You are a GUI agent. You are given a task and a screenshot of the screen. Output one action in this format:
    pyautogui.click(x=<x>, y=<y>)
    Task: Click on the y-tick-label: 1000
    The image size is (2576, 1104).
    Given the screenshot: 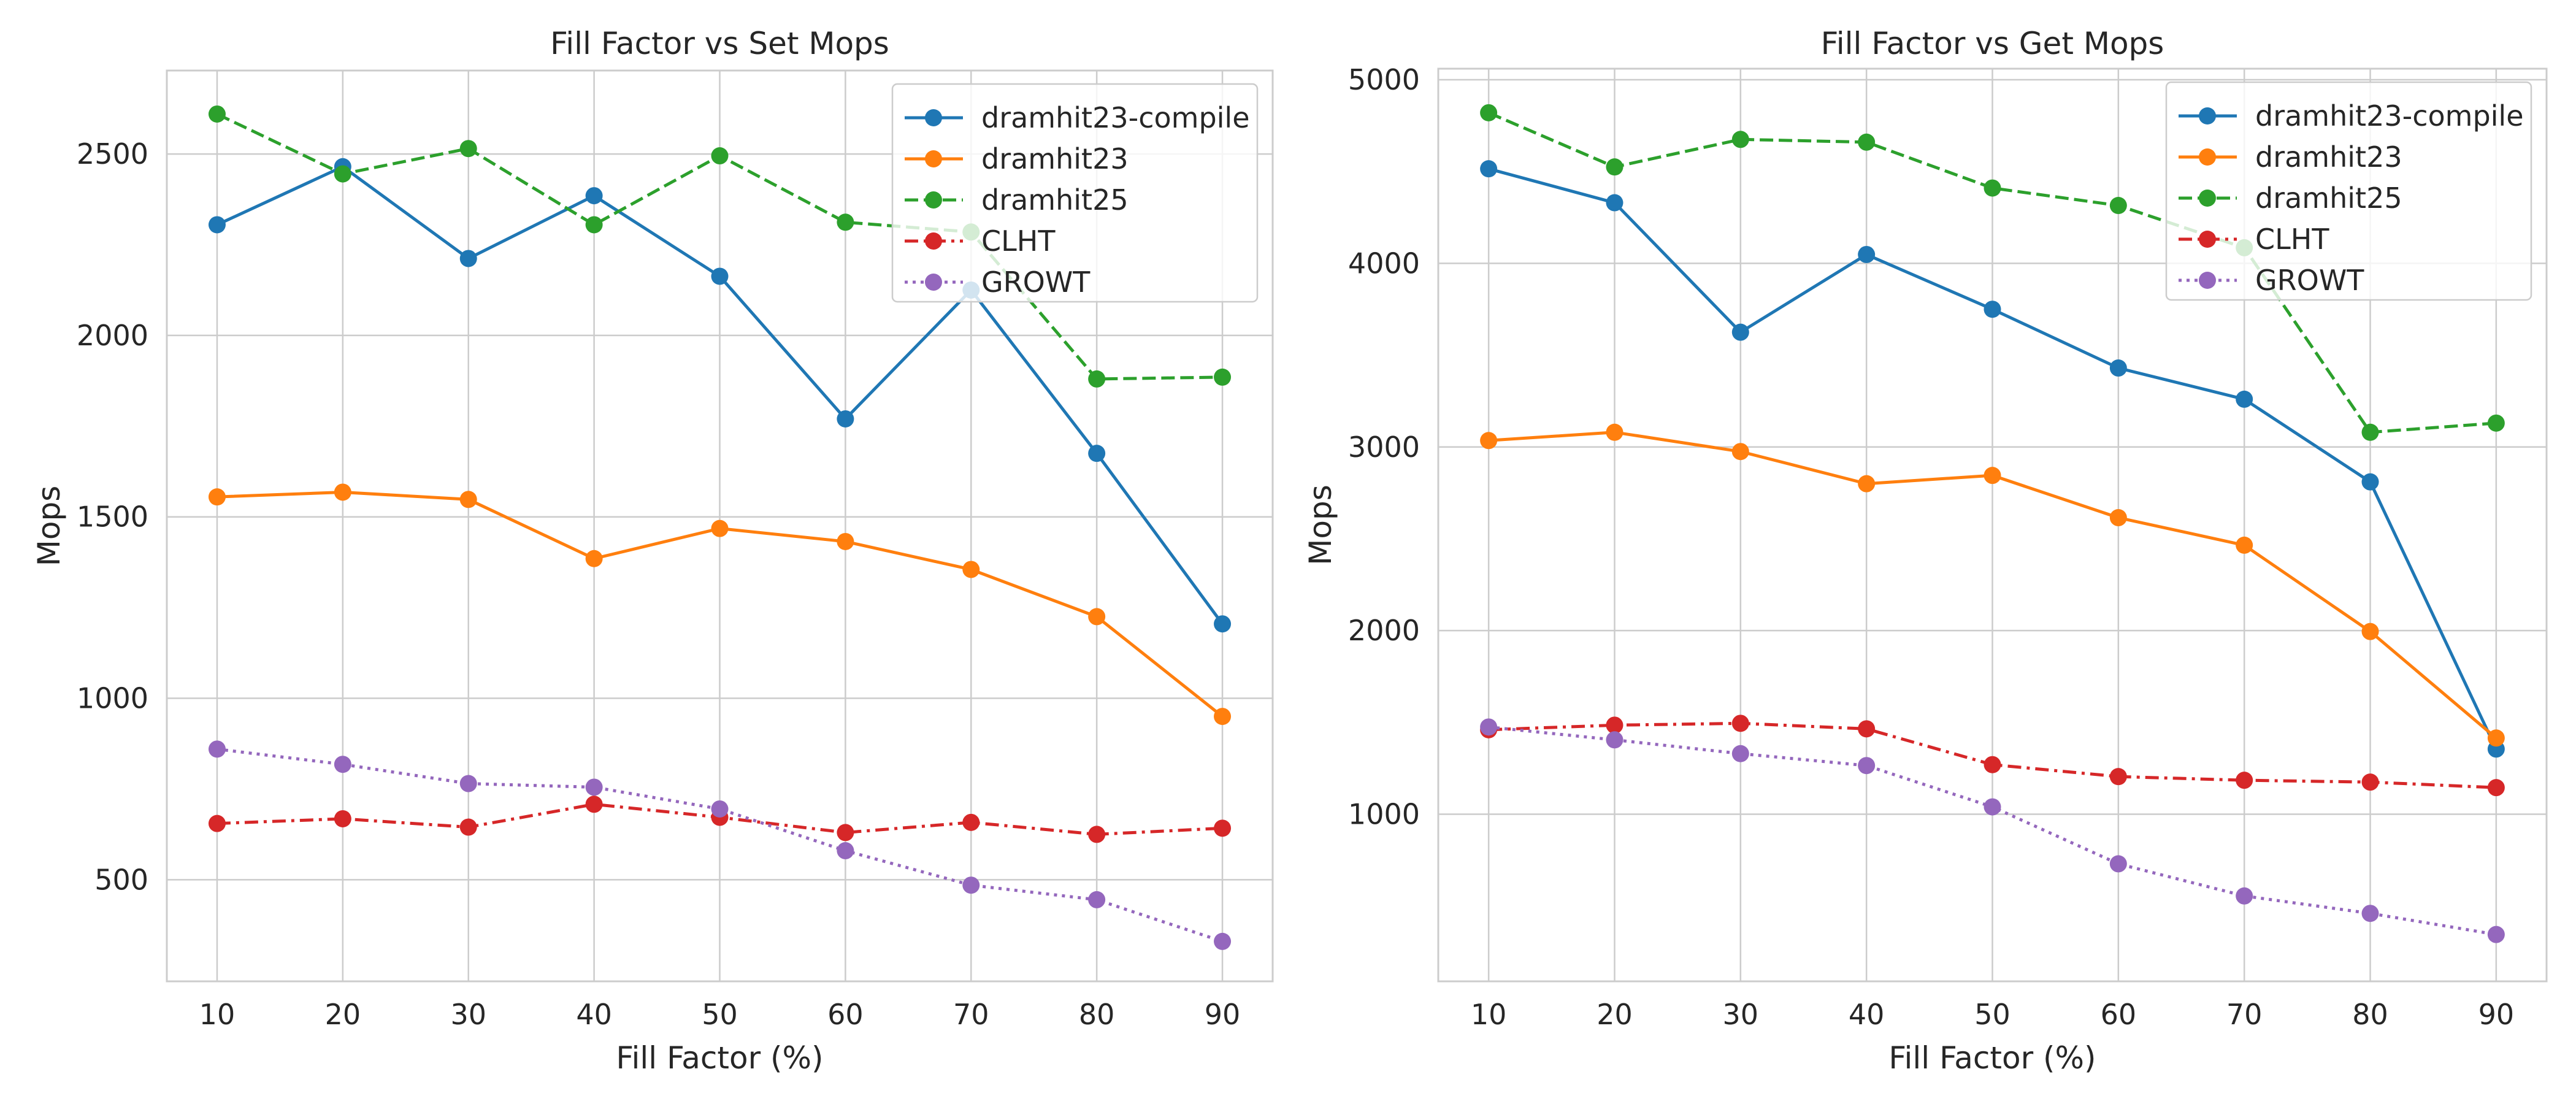 What is the action you would take?
    pyautogui.click(x=1384, y=814)
    